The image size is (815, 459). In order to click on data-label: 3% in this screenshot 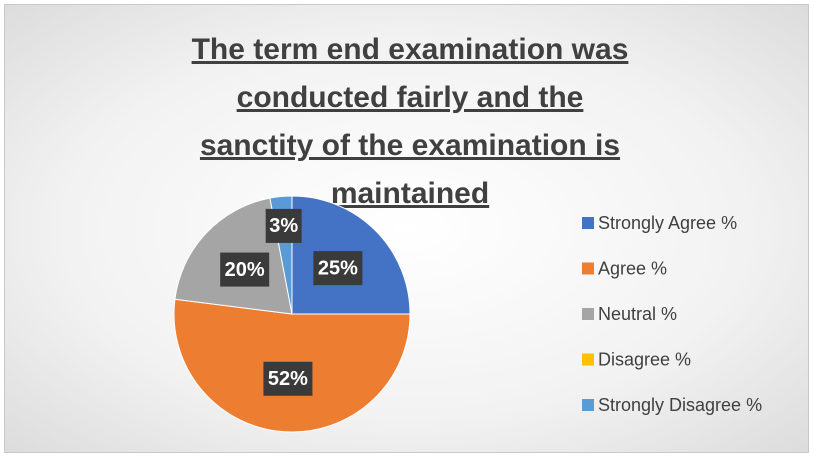, I will do `click(283, 226)`.